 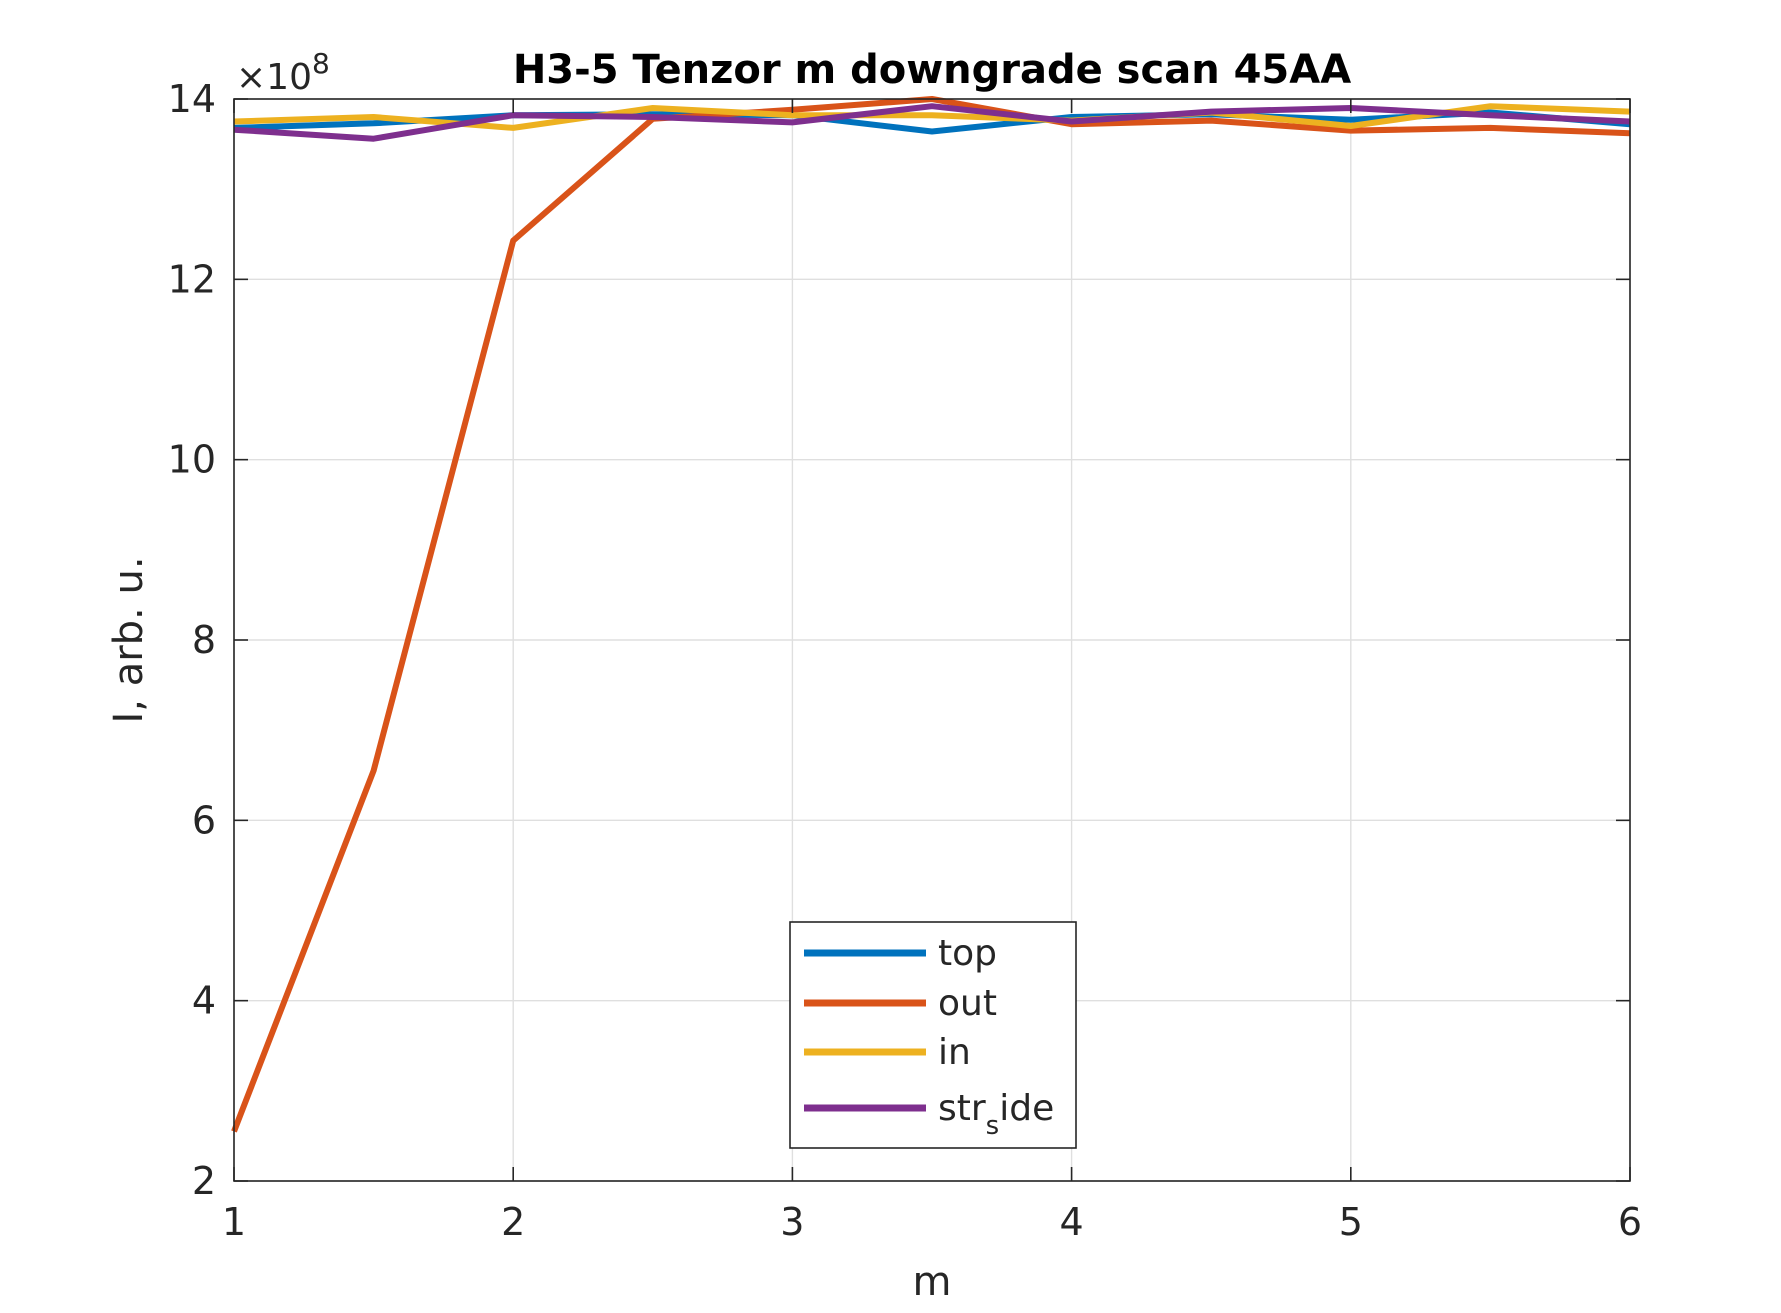 I want to click on legend-label: strside, so click(x=996, y=1114).